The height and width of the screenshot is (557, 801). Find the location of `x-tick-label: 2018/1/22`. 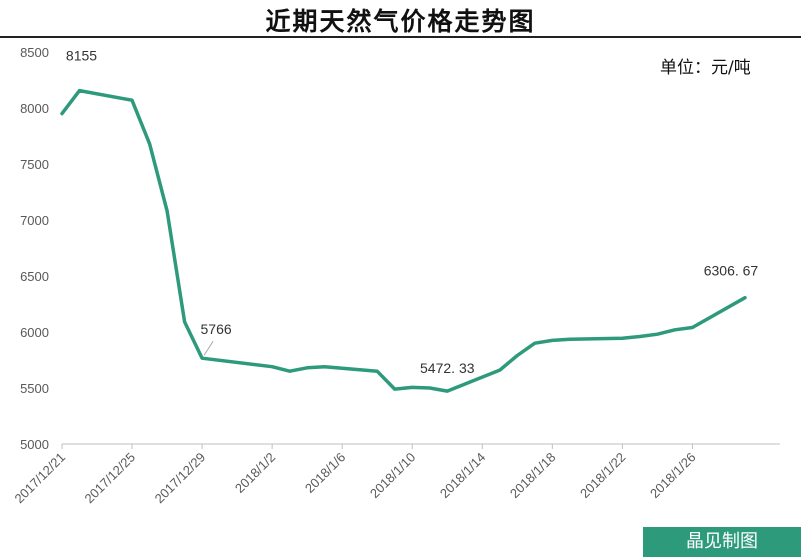

x-tick-label: 2018/1/22 is located at coordinates (603, 476).